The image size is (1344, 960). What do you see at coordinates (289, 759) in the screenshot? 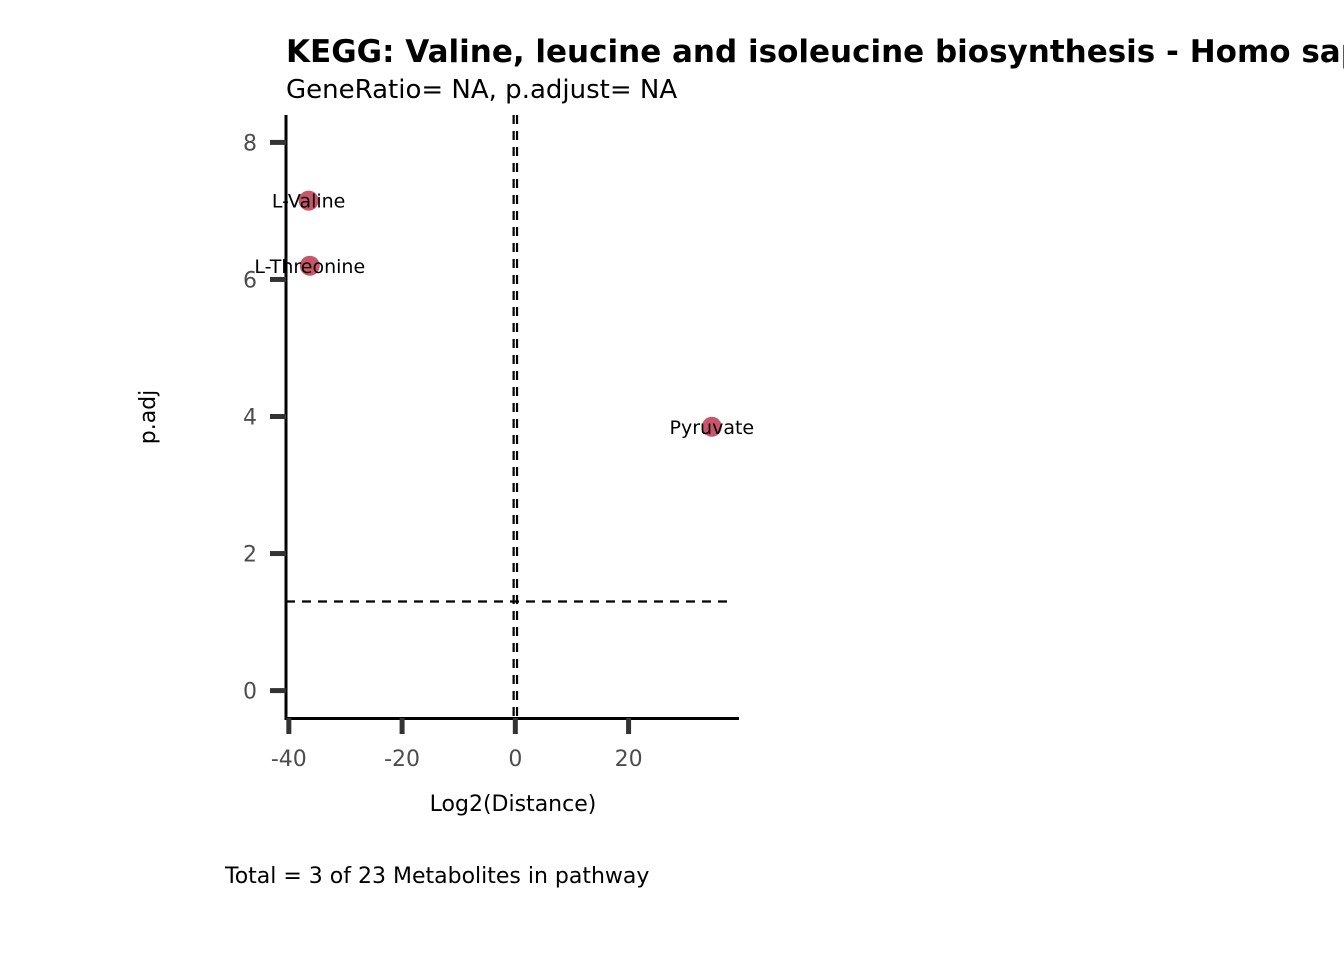
I see `x-tick-label: -40` at bounding box center [289, 759].